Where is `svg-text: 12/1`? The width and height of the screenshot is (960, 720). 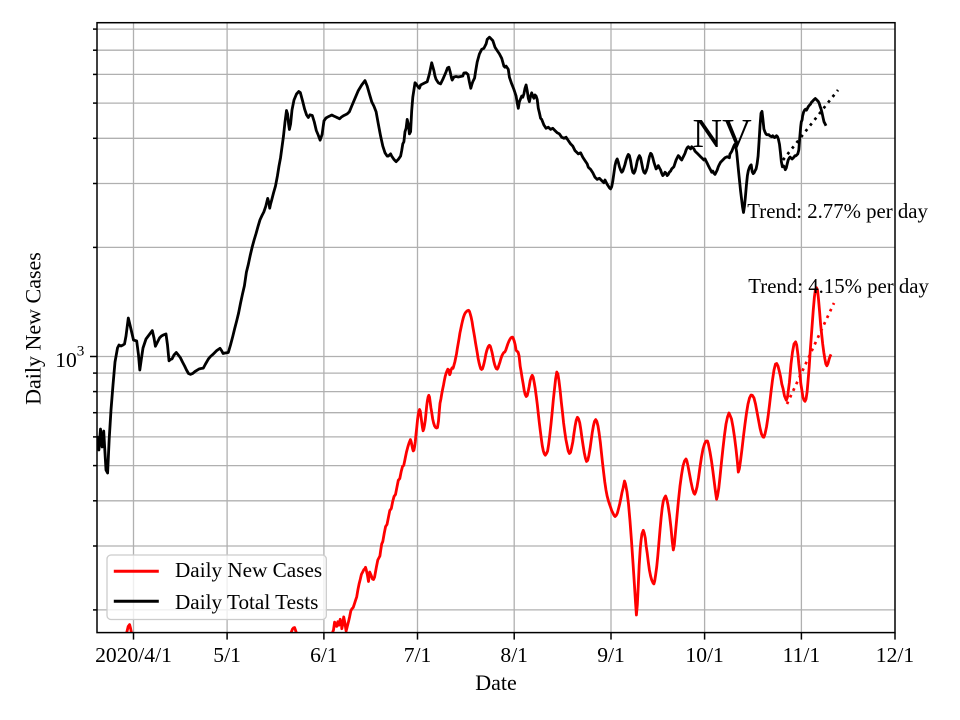 svg-text: 12/1 is located at coordinates (895, 655).